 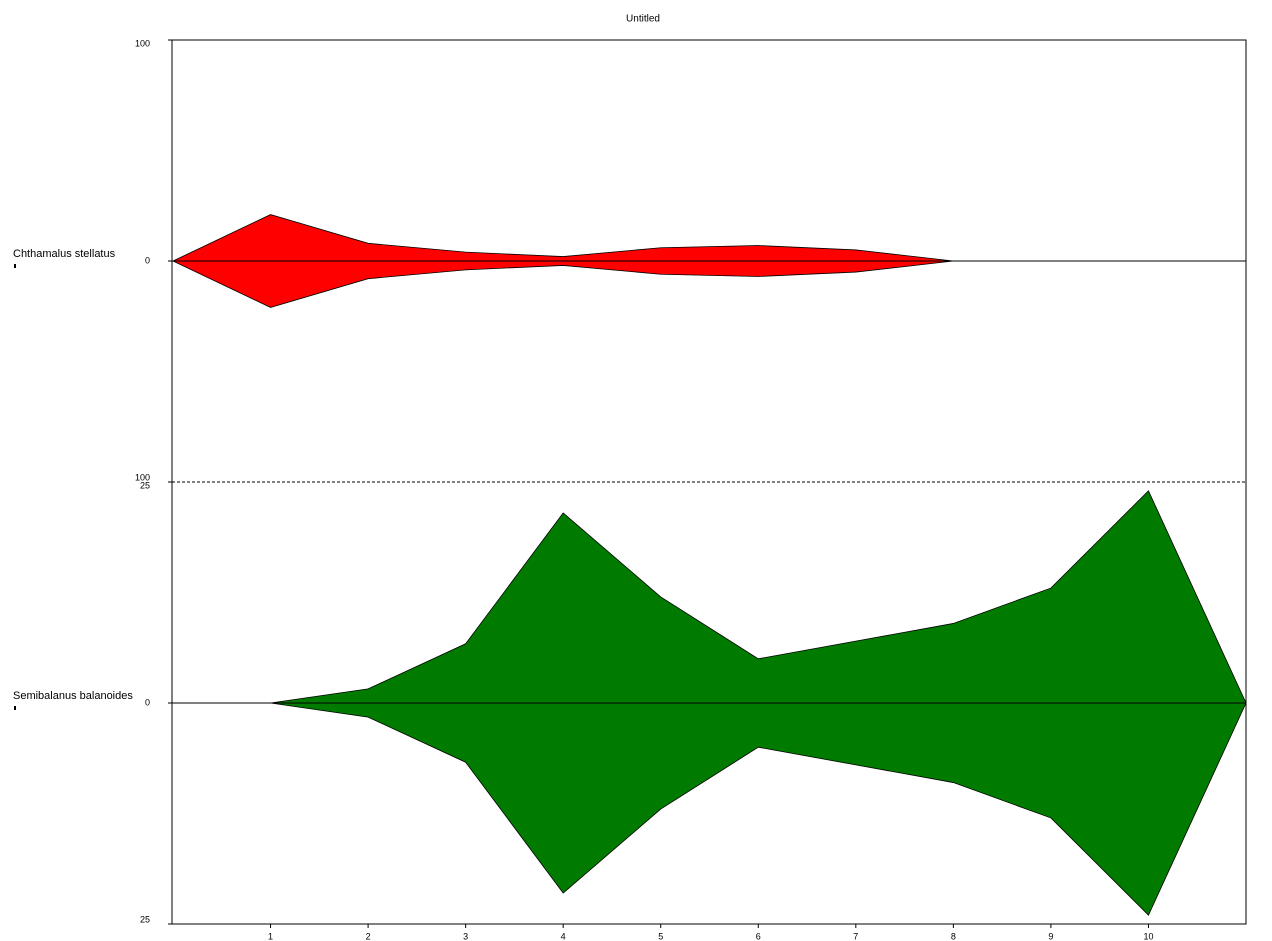 What do you see at coordinates (855, 936) in the screenshot?
I see `x-tick-label: 7` at bounding box center [855, 936].